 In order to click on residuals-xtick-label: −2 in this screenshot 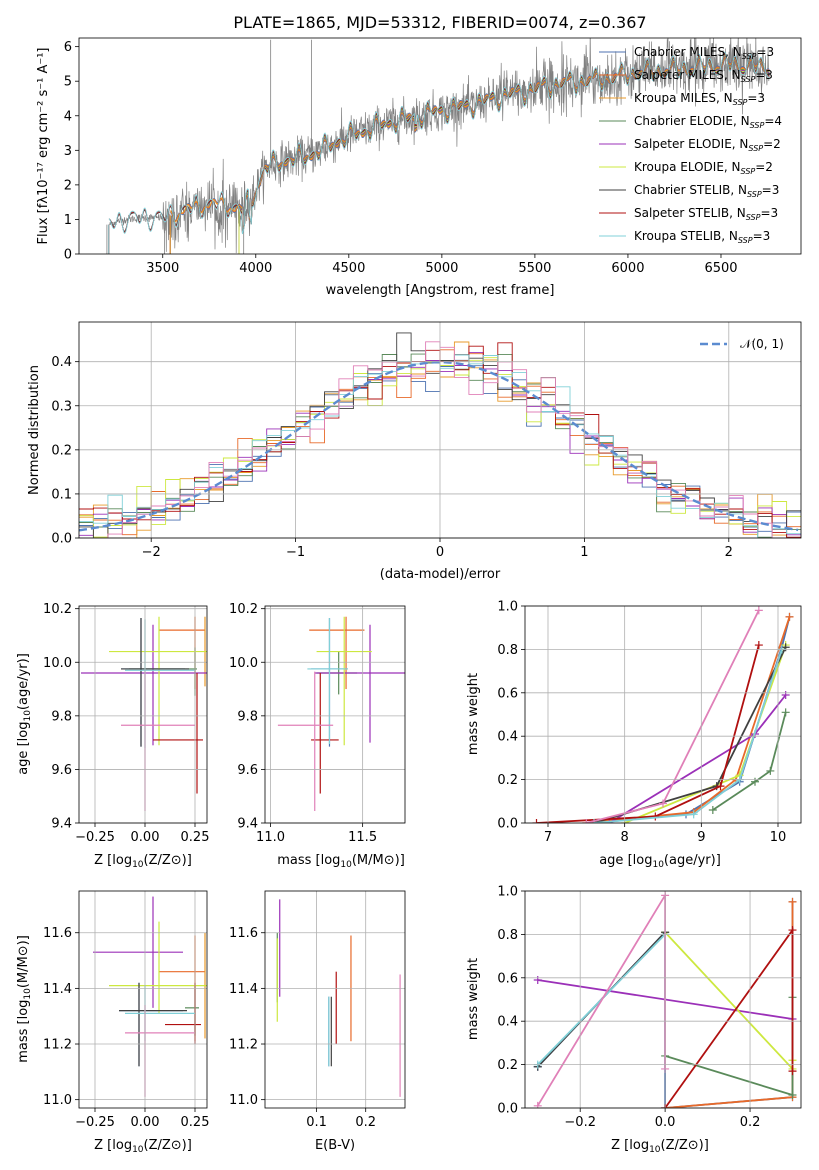, I will do `click(151, 552)`.